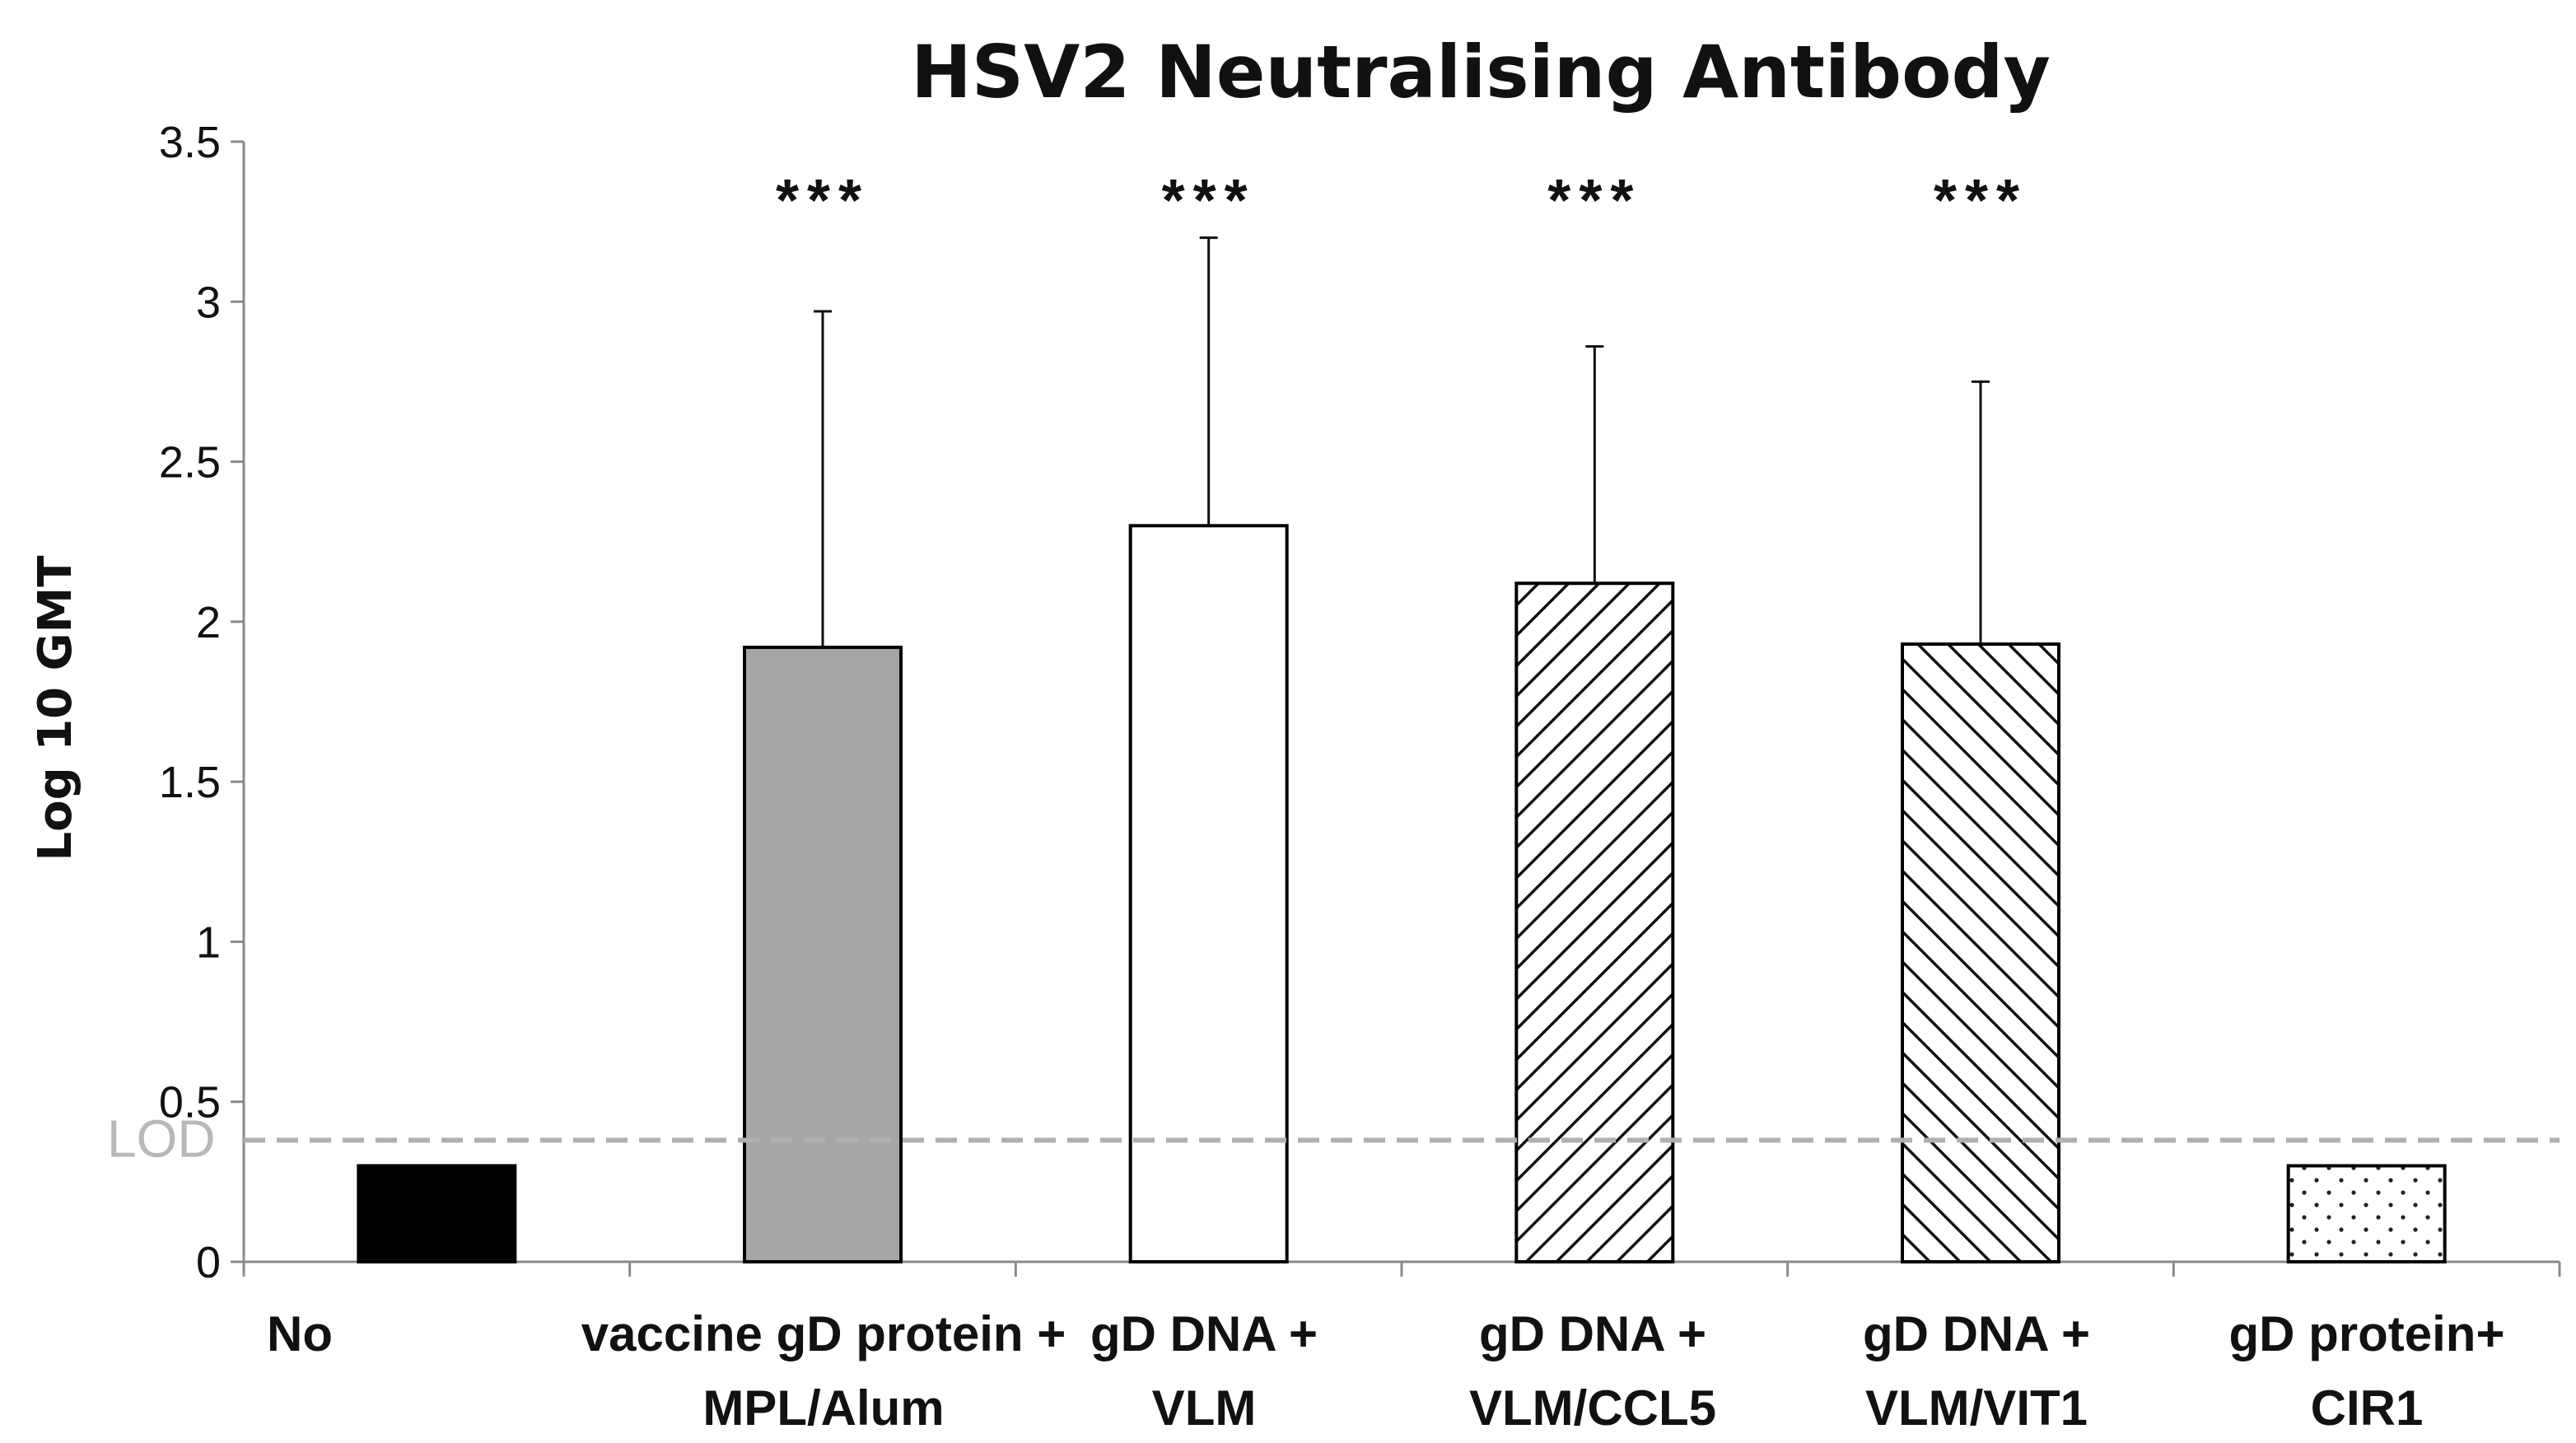  Describe the element at coordinates (823, 1334) in the screenshot. I see `x-category-label: vaccine gD protein +` at that location.